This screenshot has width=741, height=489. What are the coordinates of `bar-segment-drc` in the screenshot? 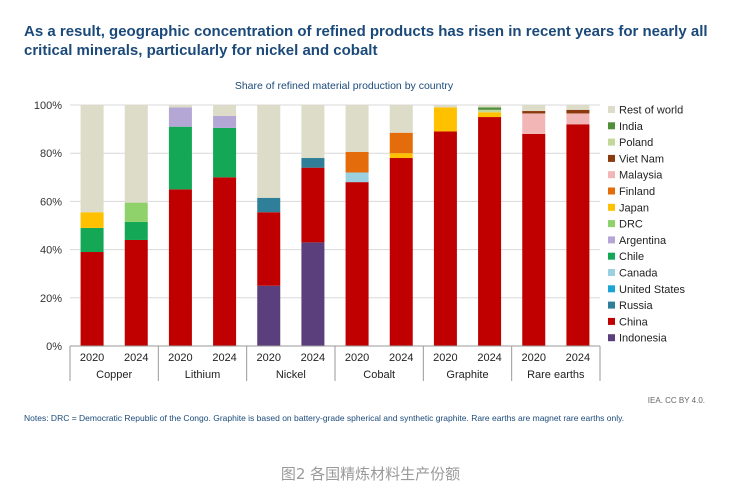 It's located at (136, 212).